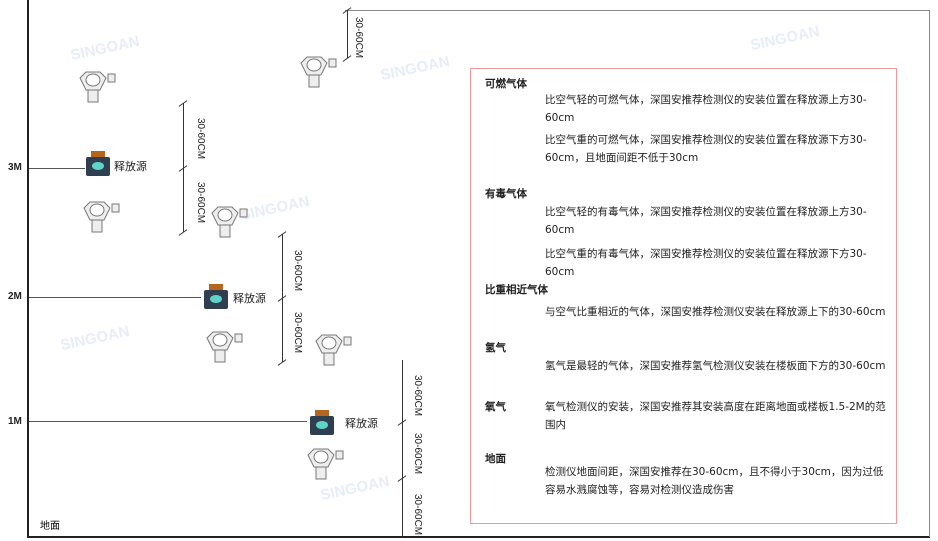  I want to click on hydrogen-title: 氢气, so click(495, 348).